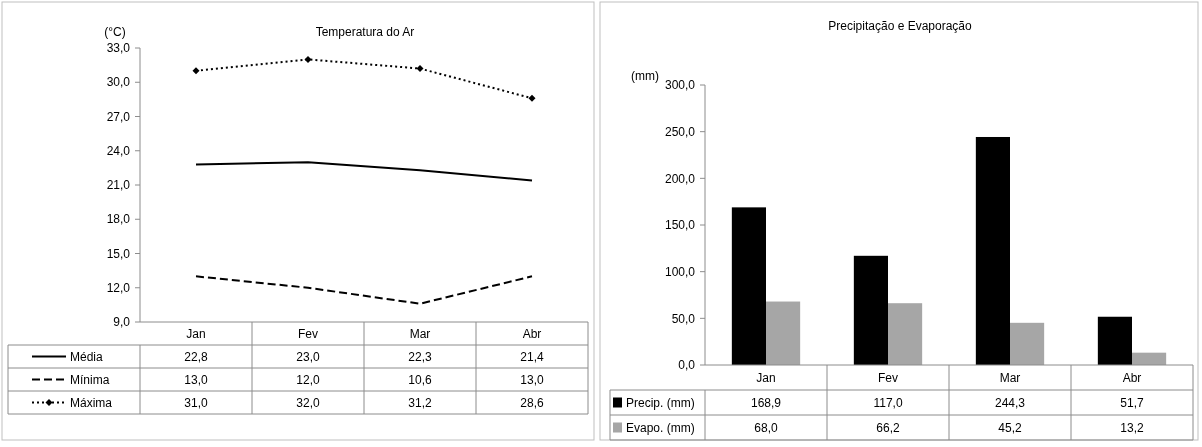 The width and height of the screenshot is (1202, 447). What do you see at coordinates (532, 402) in the screenshot?
I see `data-label: 28,6` at bounding box center [532, 402].